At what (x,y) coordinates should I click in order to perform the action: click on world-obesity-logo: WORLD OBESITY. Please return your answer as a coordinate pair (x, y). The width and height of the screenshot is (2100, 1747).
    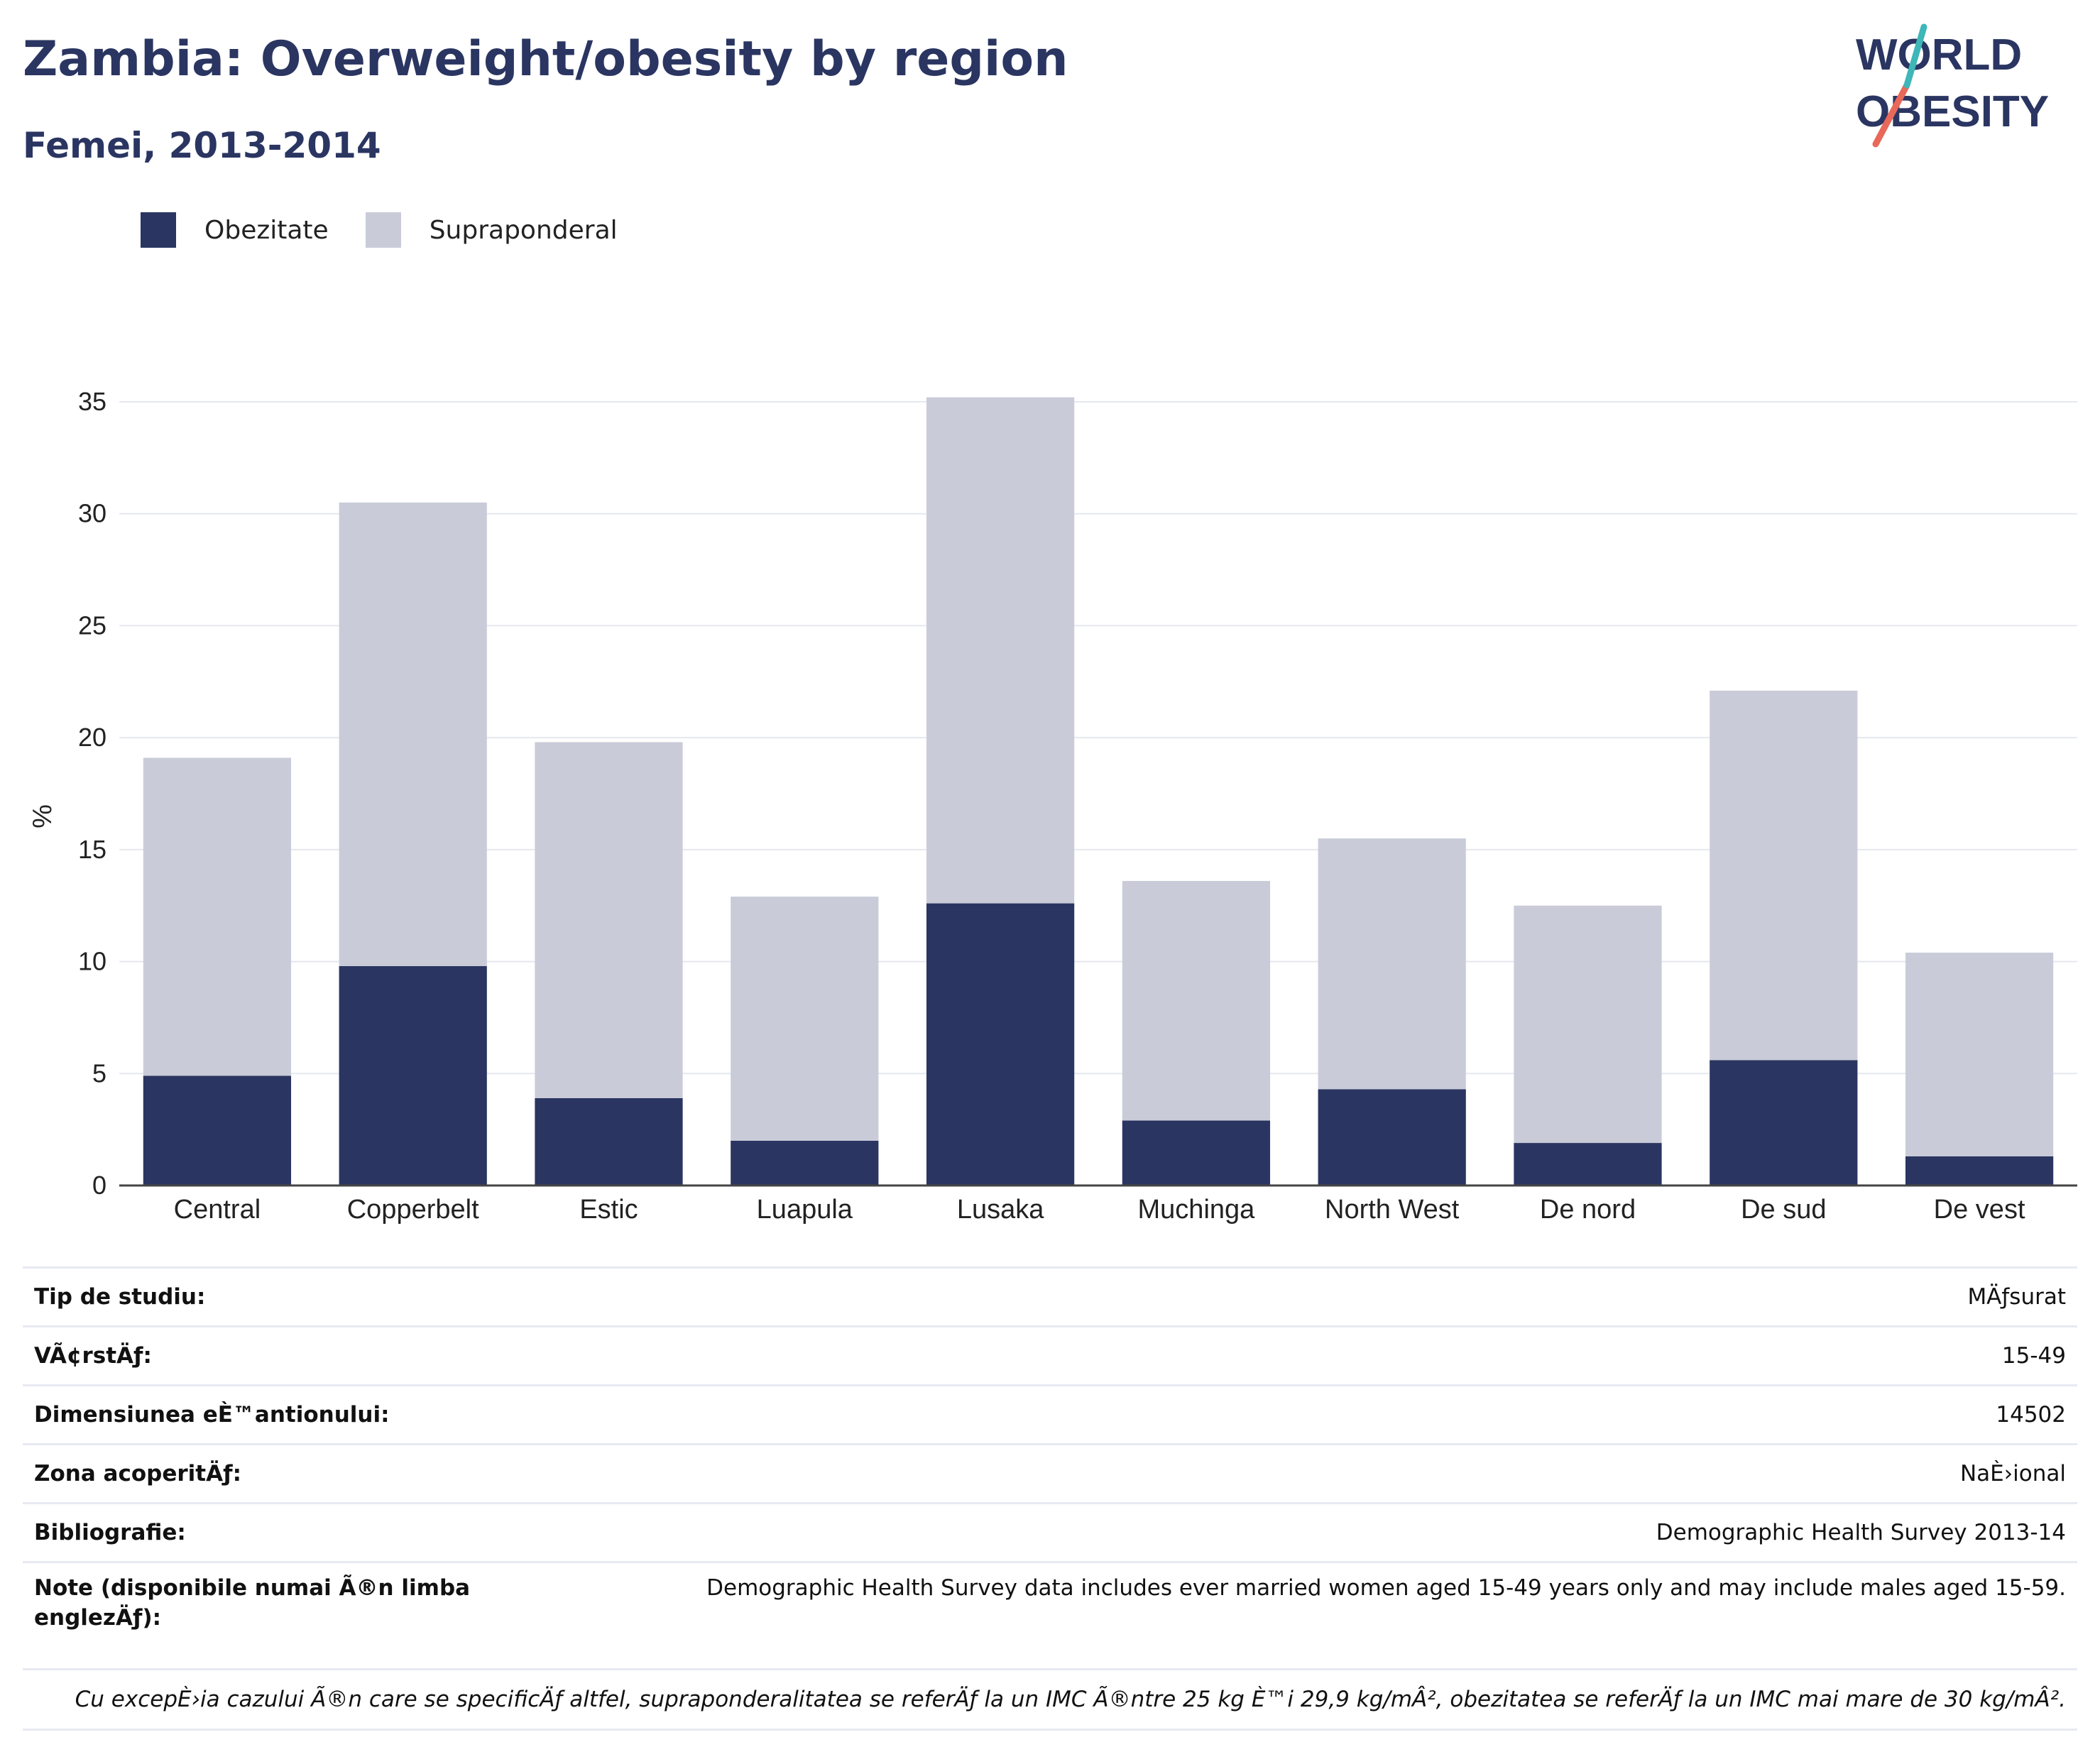
    Looking at the image, I should click on (1952, 85).